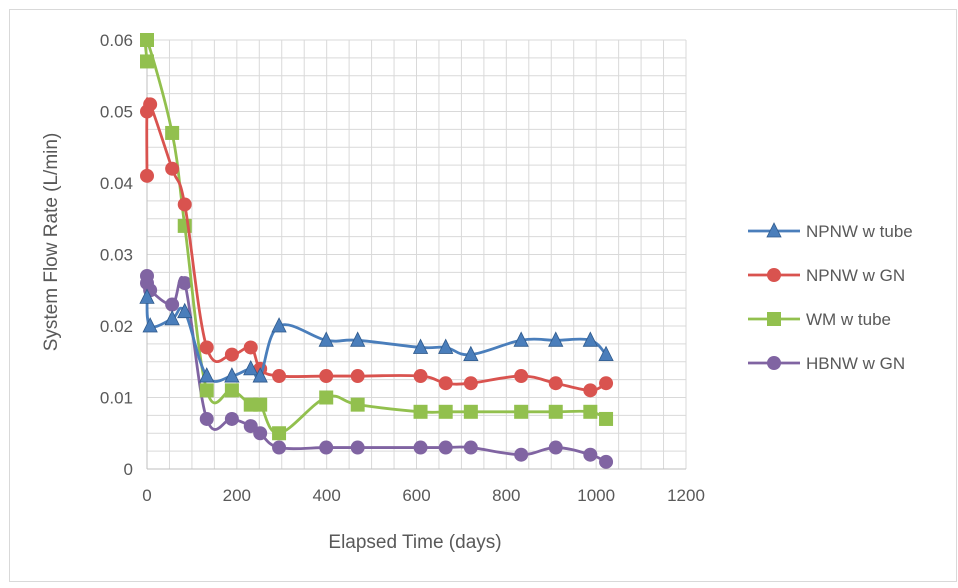 This screenshot has width=958, height=588. Describe the element at coordinates (116, 40) in the screenshot. I see `y-tick-label: 0.06` at that location.